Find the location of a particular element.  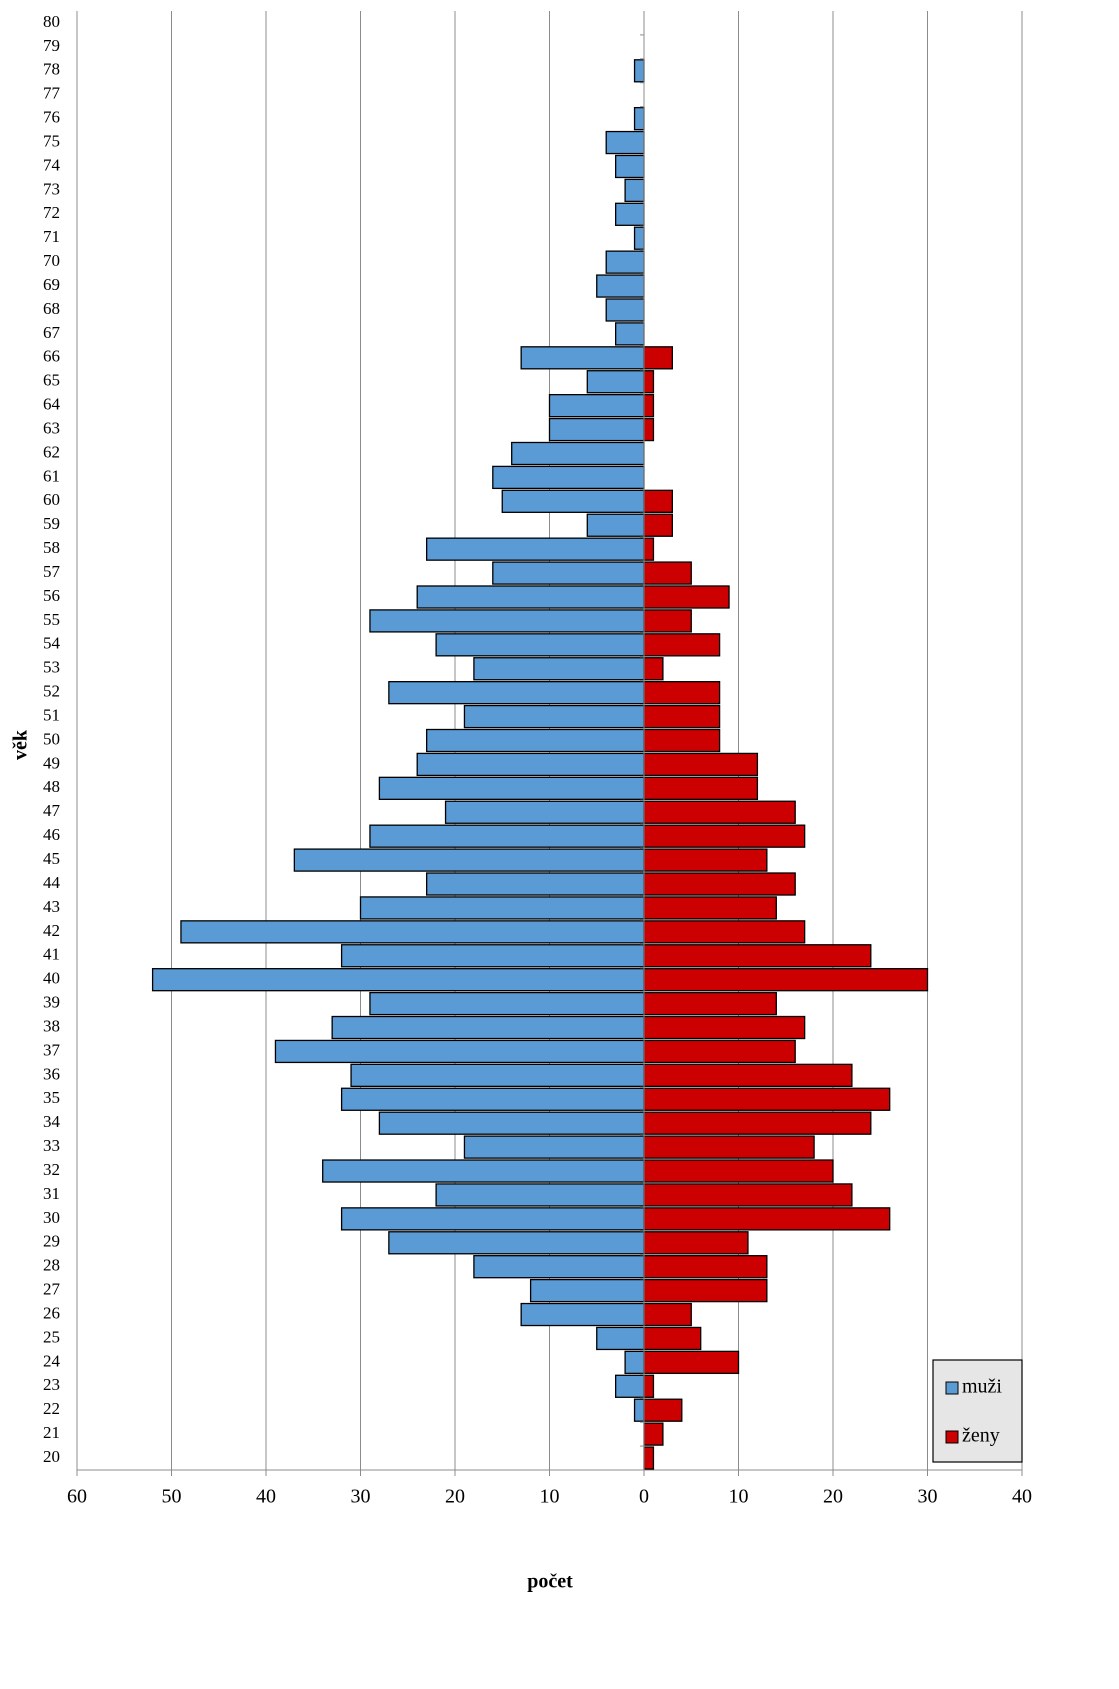

y-tick-label: 62 is located at coordinates (51, 451).